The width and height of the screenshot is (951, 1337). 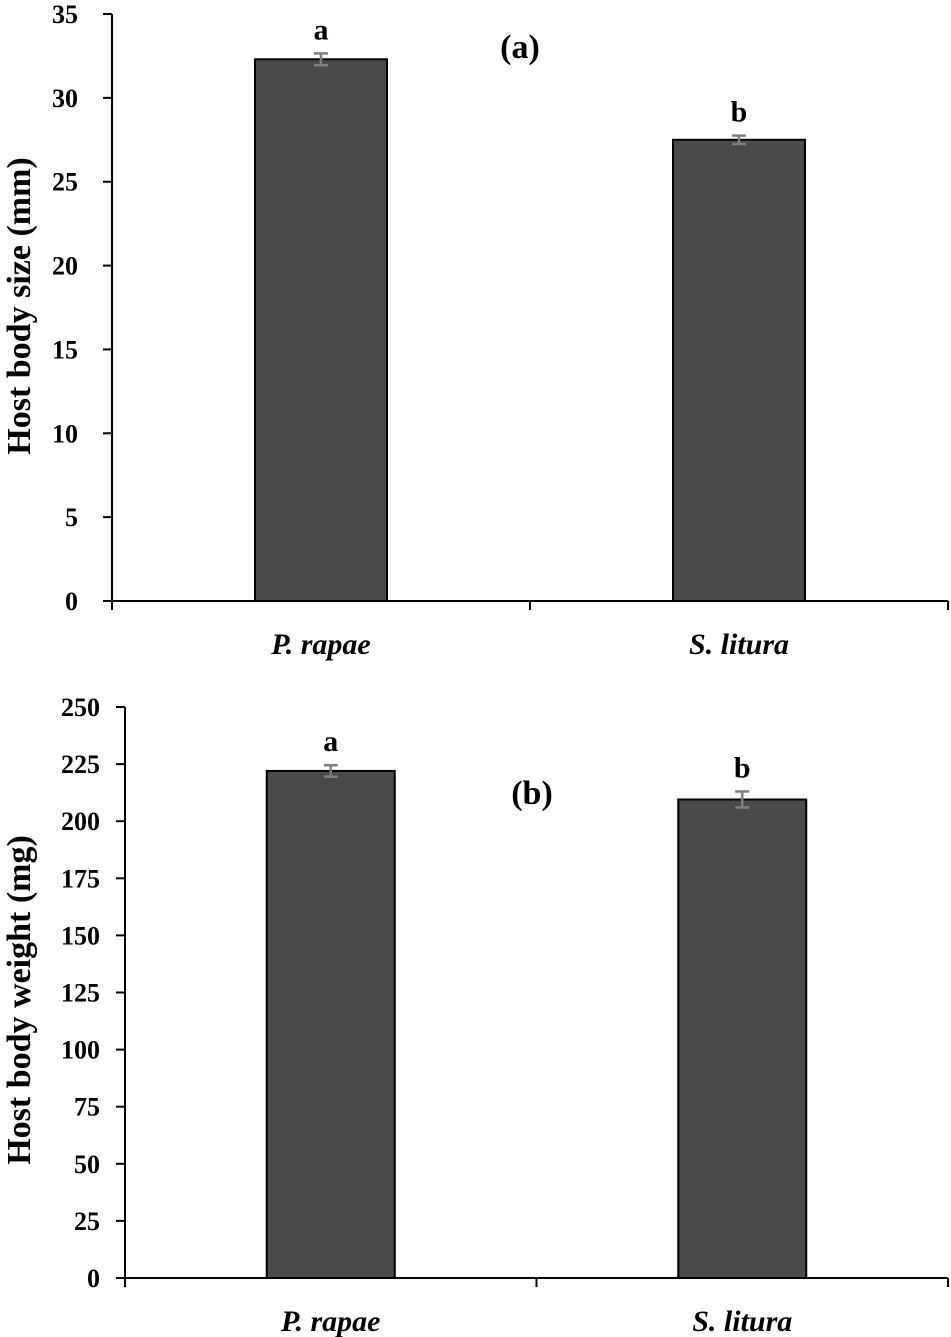 What do you see at coordinates (520, 47) in the screenshot?
I see `panel-label: (a)` at bounding box center [520, 47].